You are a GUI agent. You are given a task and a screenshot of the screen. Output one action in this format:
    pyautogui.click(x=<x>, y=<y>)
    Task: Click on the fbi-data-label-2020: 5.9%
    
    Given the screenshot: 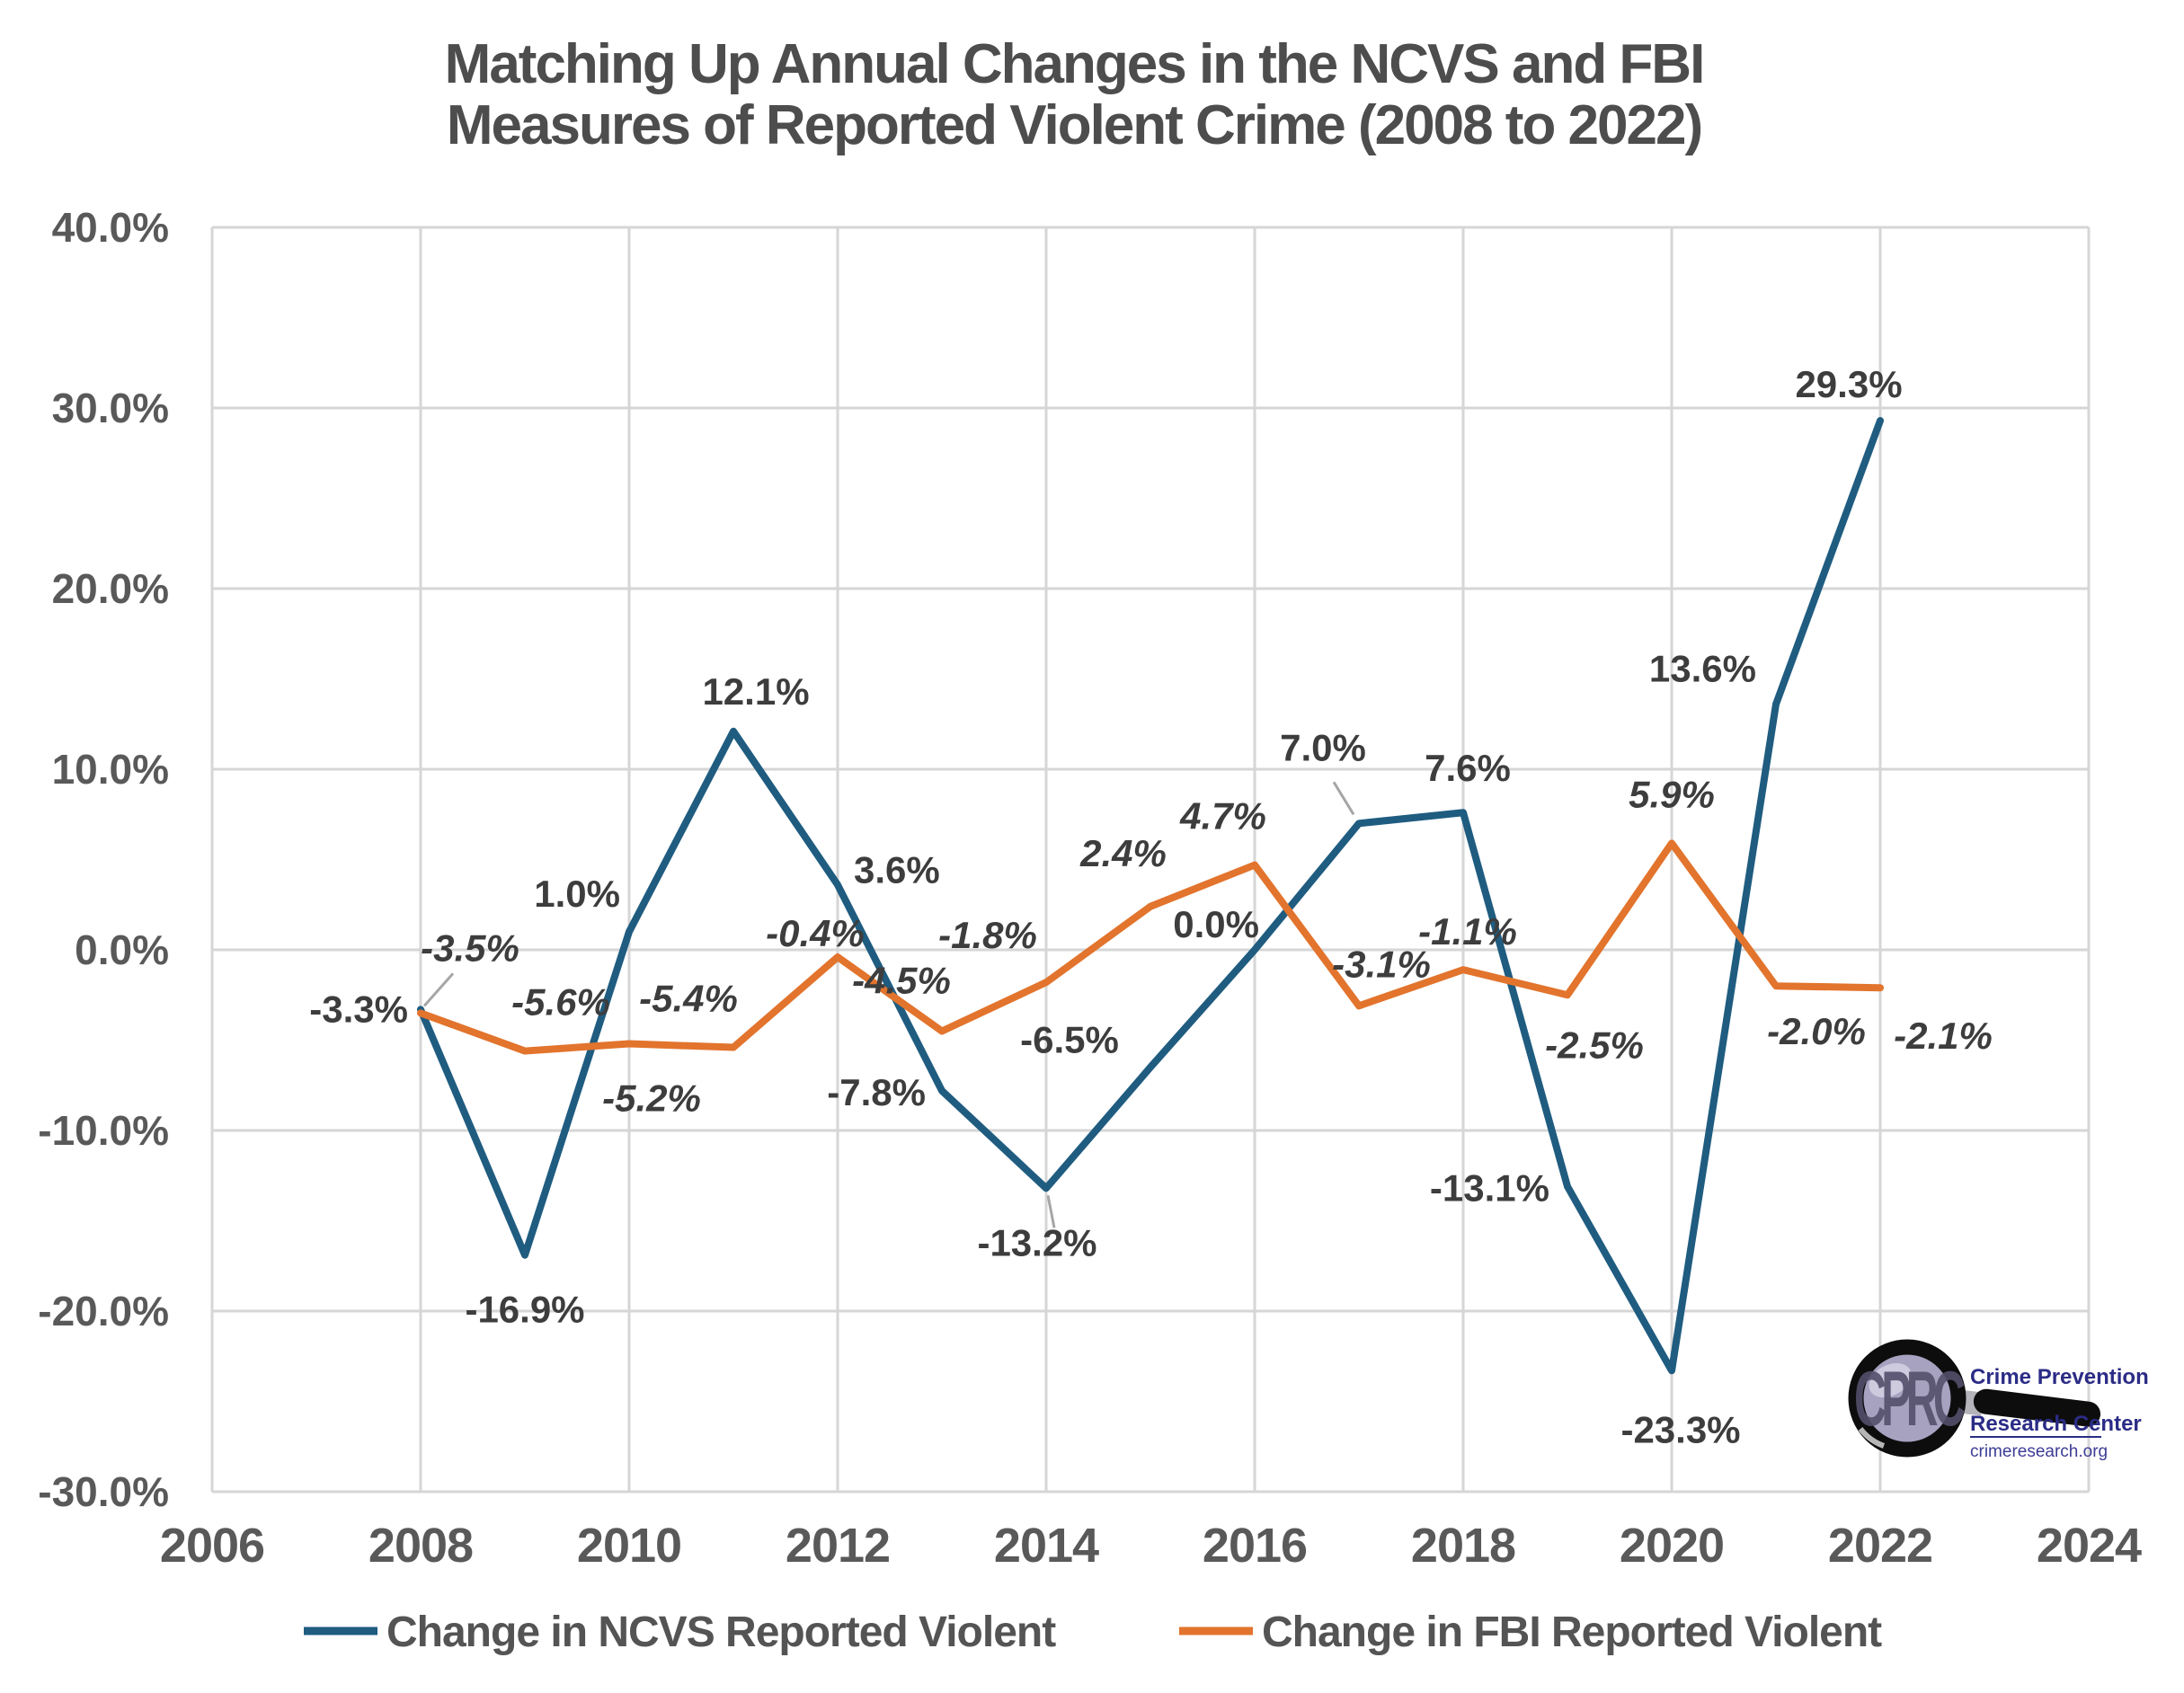 What is the action you would take?
    pyautogui.click(x=1672, y=794)
    